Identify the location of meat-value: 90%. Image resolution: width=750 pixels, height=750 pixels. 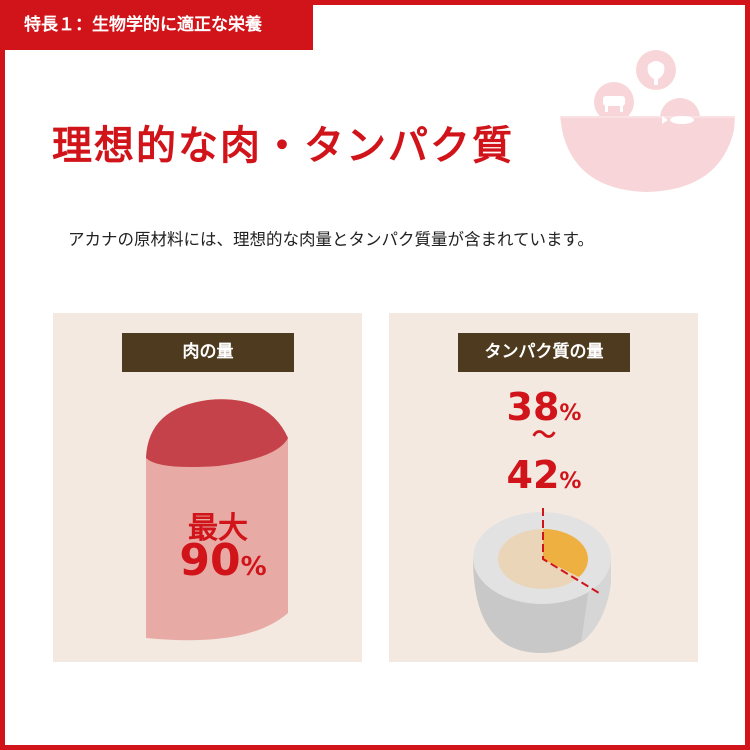
(223, 560).